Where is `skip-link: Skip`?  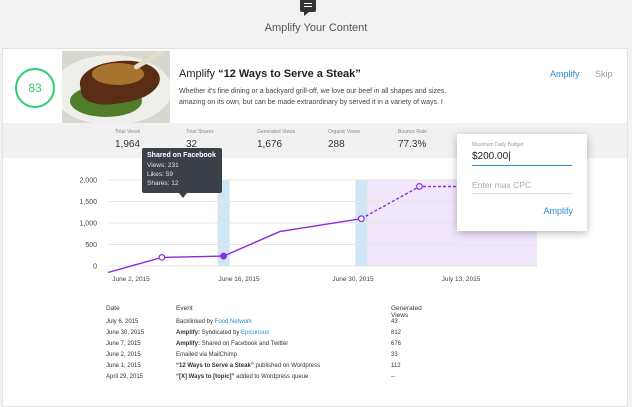
skip-link: Skip is located at coordinates (604, 74).